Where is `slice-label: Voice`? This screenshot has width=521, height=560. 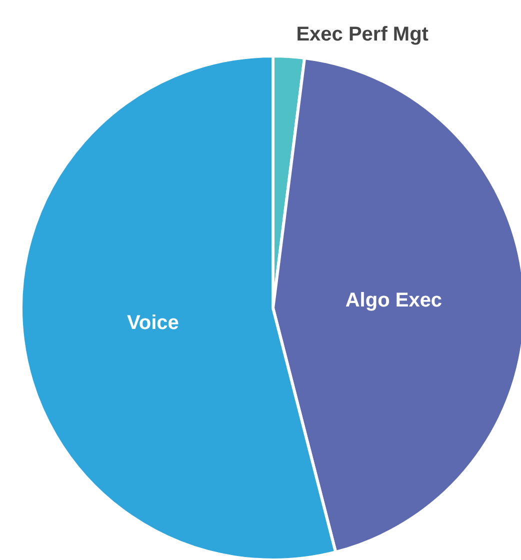 slice-label: Voice is located at coordinates (153, 323).